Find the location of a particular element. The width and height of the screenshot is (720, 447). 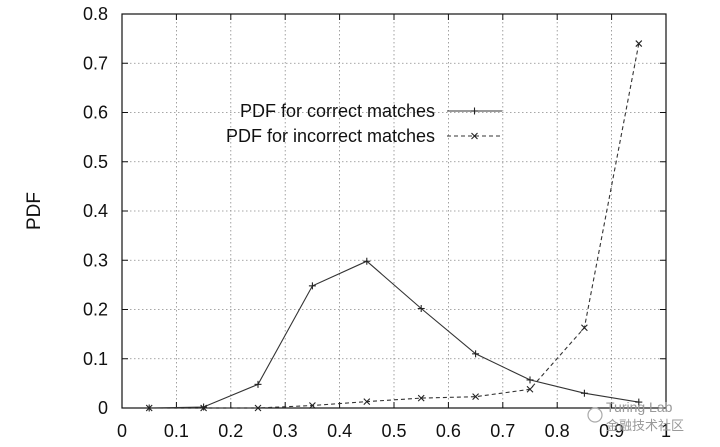

x-tick-label: 0.2 is located at coordinates (230, 431).